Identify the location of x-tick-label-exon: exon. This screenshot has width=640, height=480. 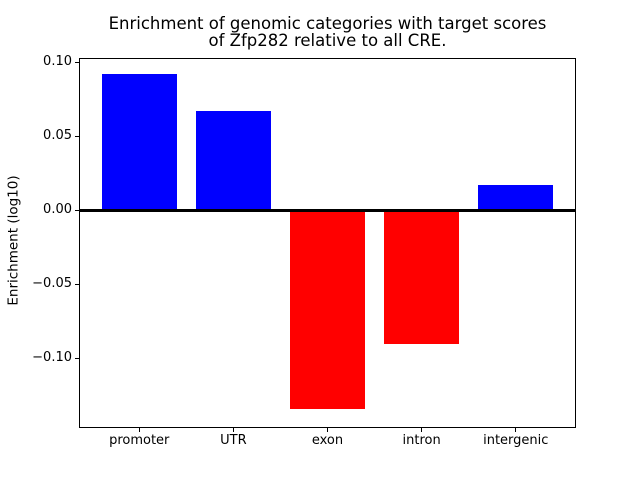
(327, 440).